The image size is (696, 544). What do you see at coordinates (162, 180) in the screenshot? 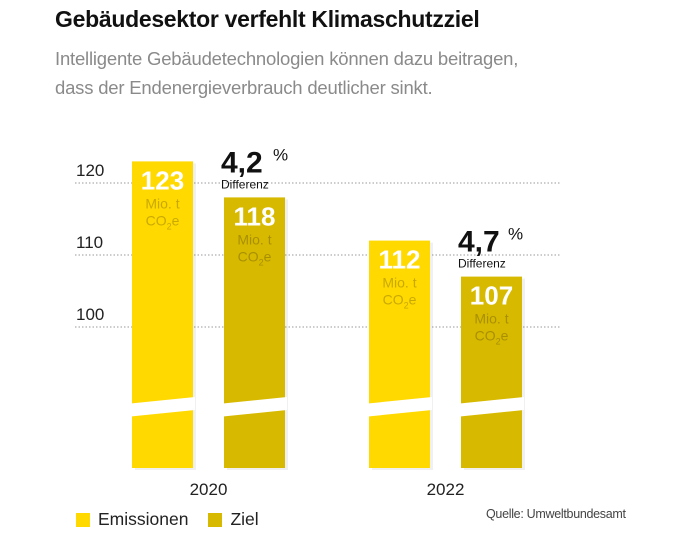
I see `bar-value-label: 123` at bounding box center [162, 180].